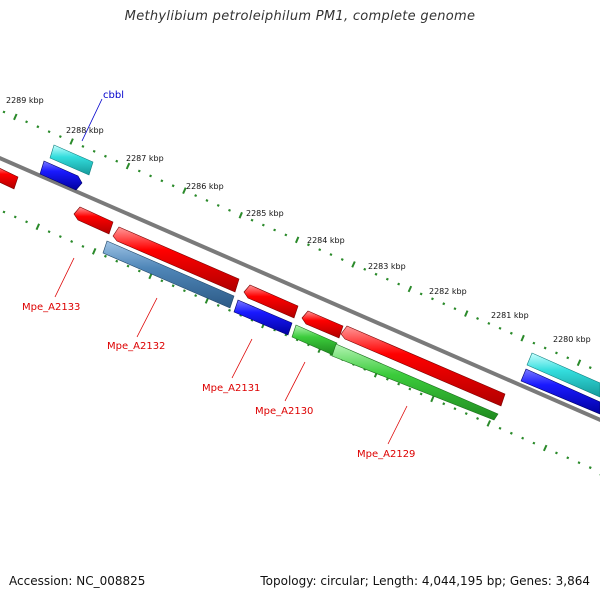 Image resolution: width=600 pixels, height=600 pixels. I want to click on gene-blue-right, so click(560, 391).